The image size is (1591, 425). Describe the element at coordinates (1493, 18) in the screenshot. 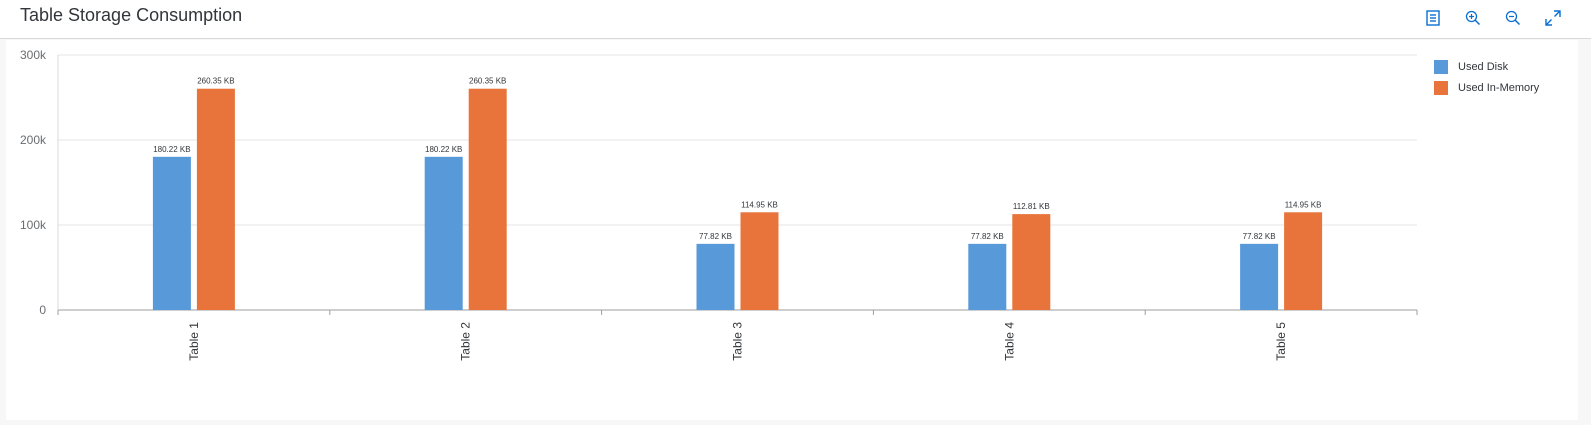

I see `chart-toolbar` at that location.